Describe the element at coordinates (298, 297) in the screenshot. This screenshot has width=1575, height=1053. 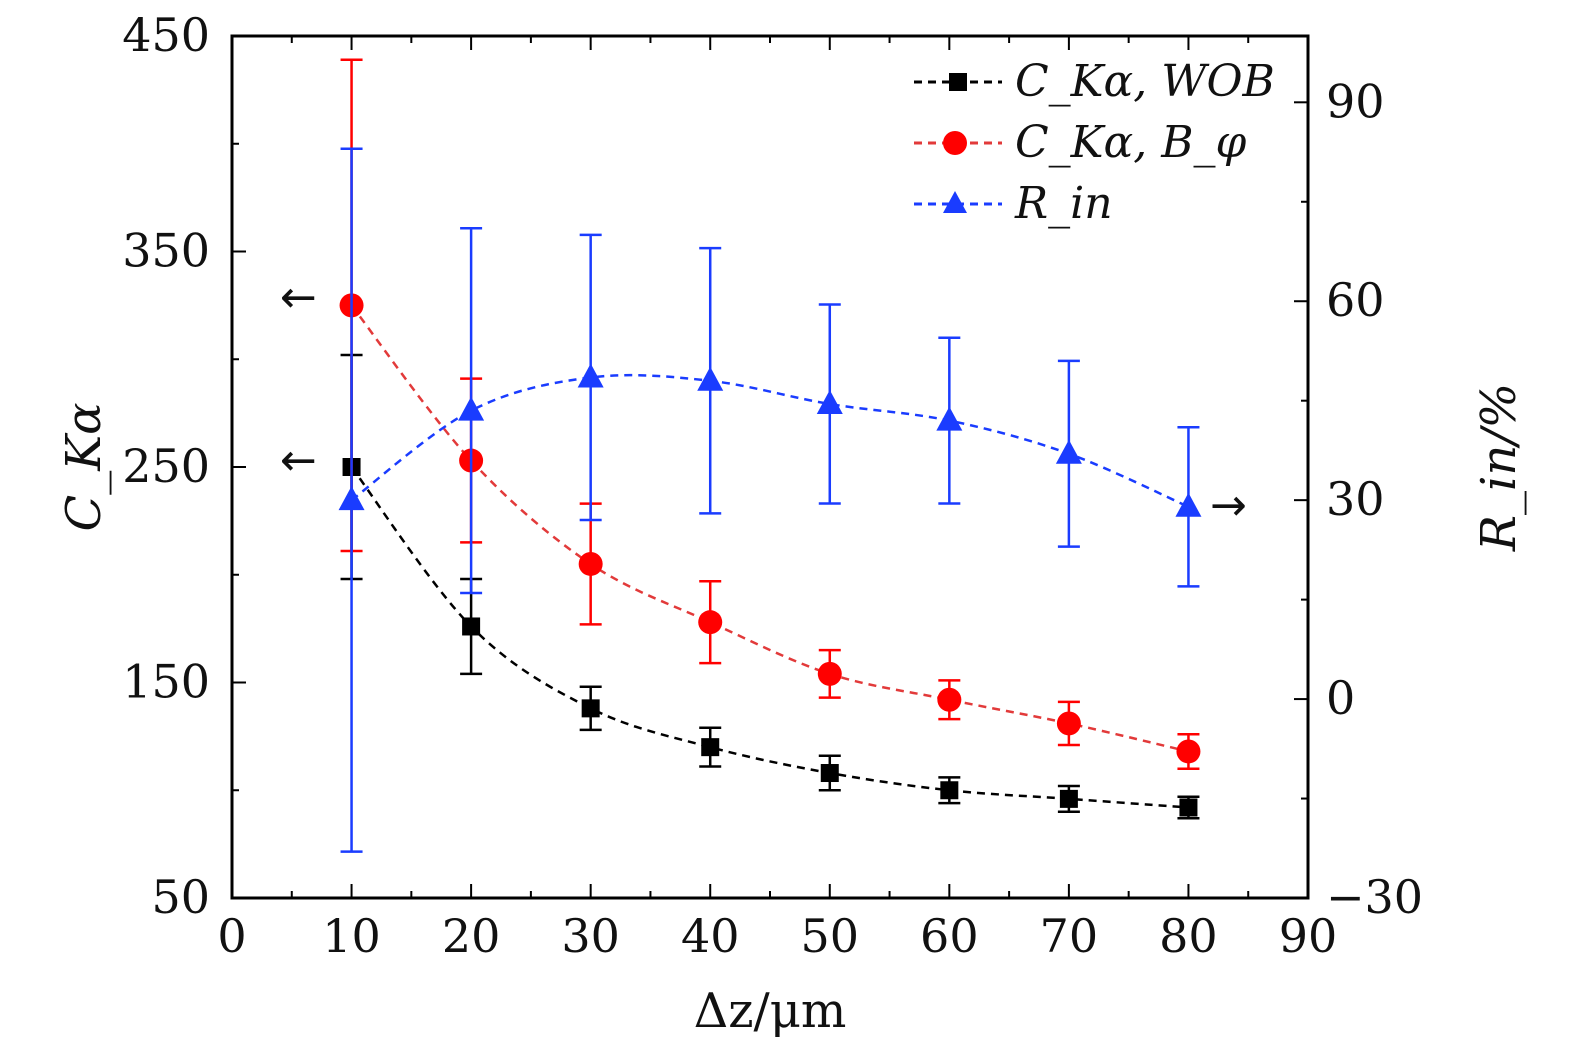
I see `arrow-left-upper: ←` at that location.